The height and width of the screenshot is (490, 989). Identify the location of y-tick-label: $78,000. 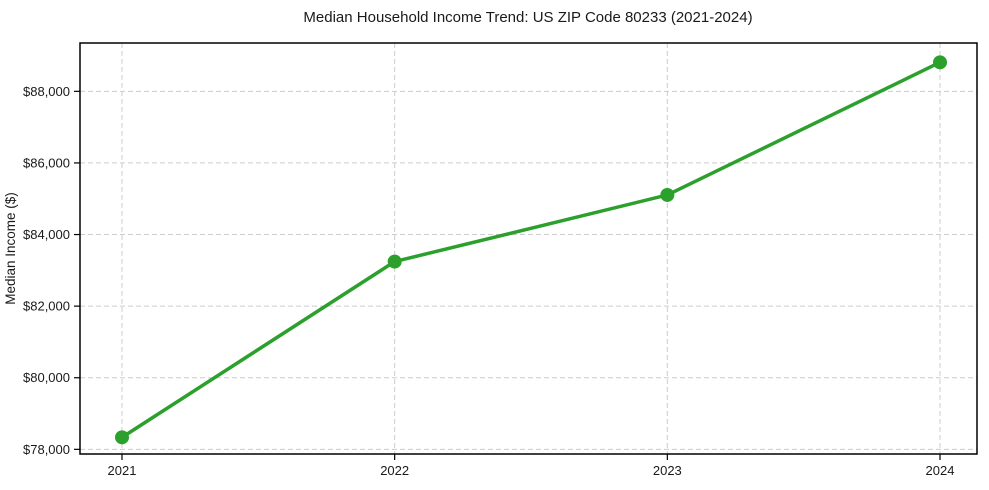
(46, 449).